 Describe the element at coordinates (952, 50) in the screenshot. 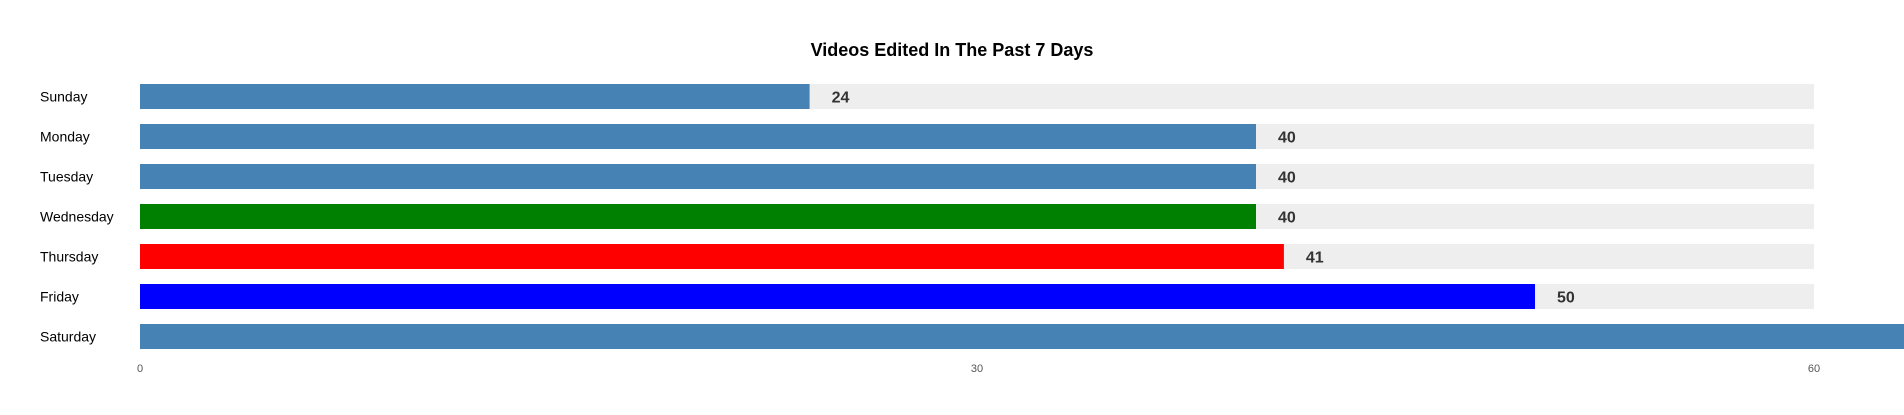

I see `chart-title: Videos Edited In The Past 7 Days` at that location.